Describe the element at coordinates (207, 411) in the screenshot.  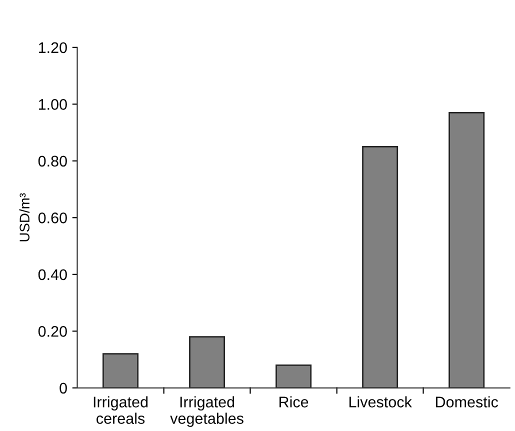
I see `x-tick-label: Irrigated vegetables` at that location.